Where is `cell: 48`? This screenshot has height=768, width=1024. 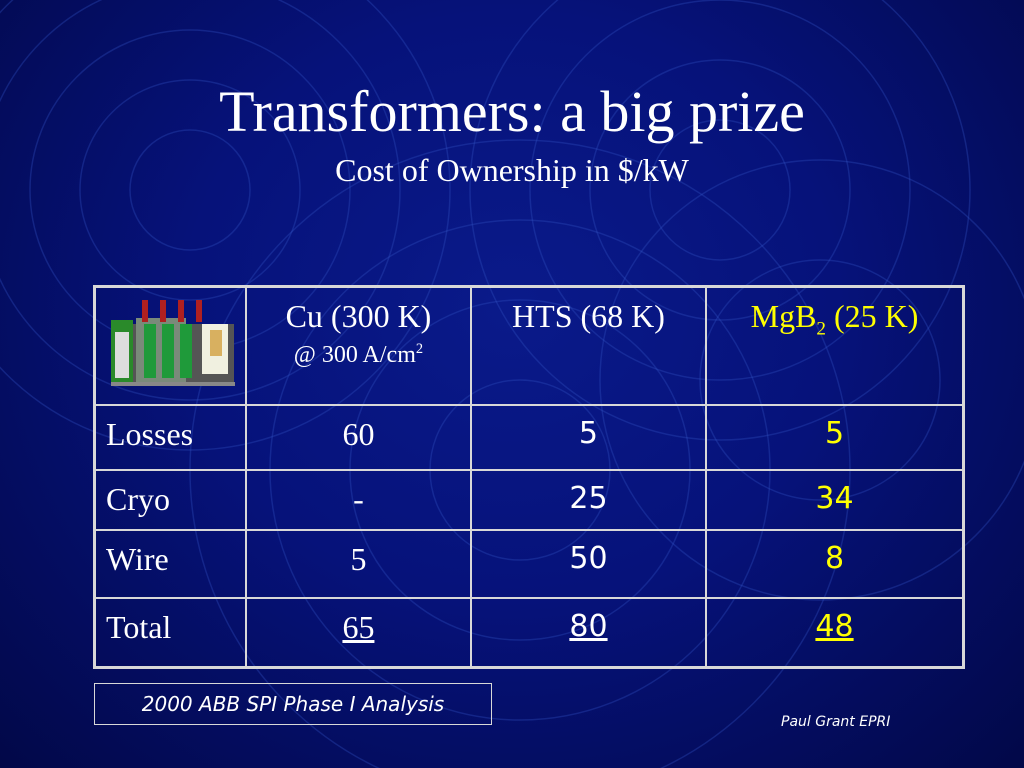 cell: 48 is located at coordinates (835, 632).